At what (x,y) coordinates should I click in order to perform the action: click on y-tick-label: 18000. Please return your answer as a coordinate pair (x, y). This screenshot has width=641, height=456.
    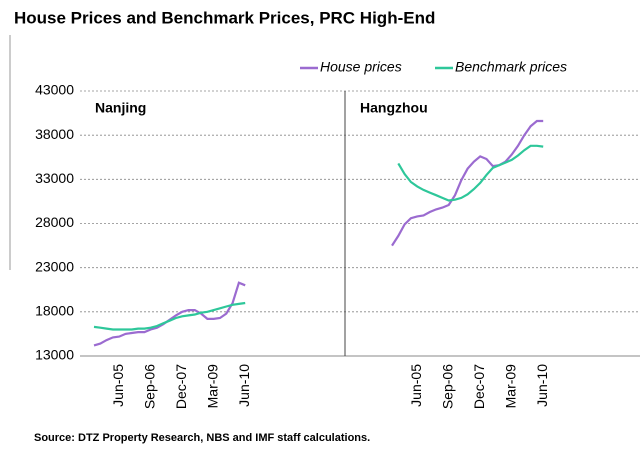
    Looking at the image, I should click on (54, 311).